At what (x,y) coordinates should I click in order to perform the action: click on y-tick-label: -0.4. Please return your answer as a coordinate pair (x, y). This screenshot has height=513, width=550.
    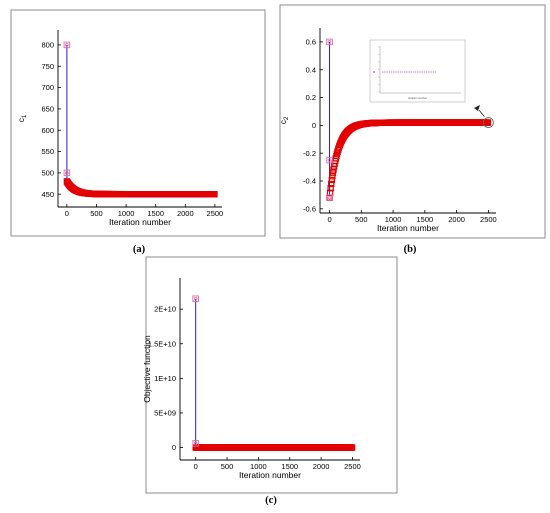
    Looking at the image, I should click on (309, 181).